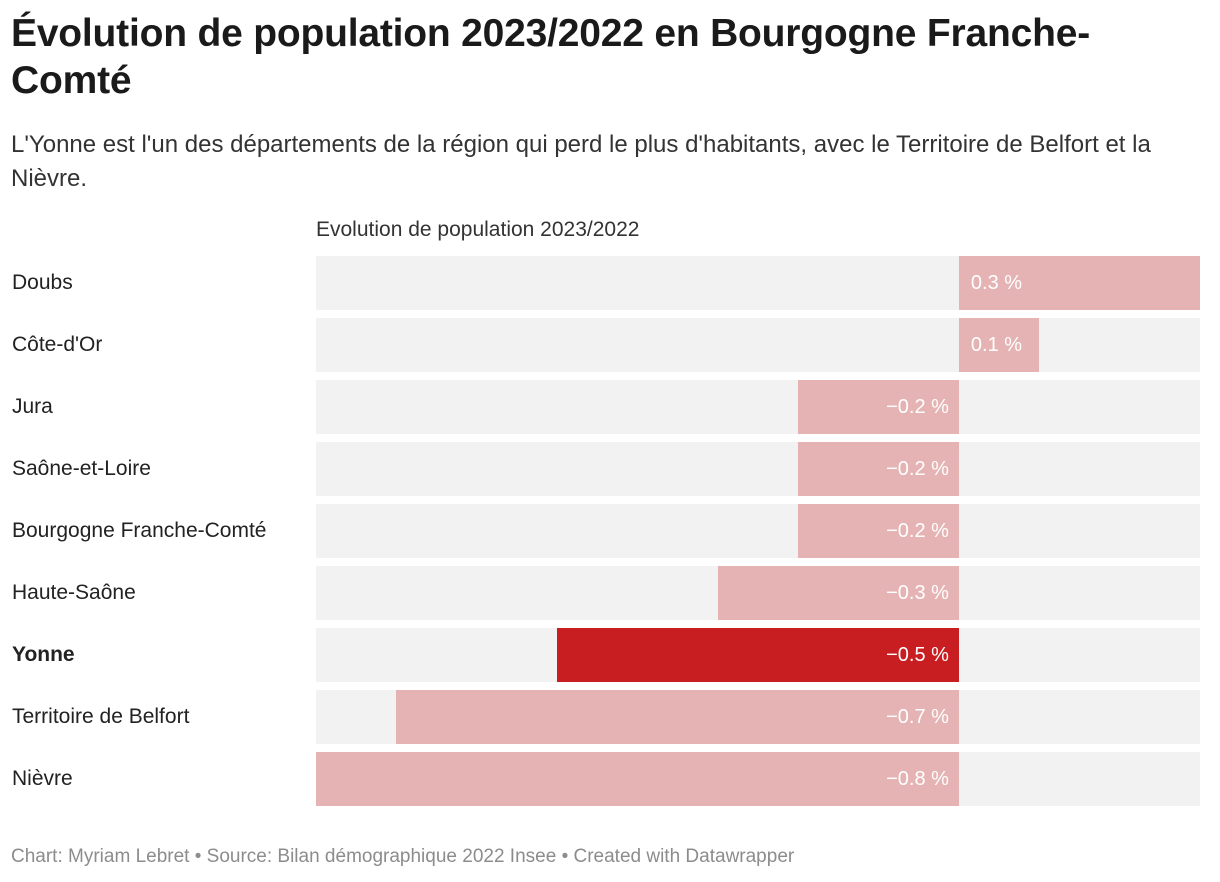 The width and height of the screenshot is (1220, 882). I want to click on category-label: Bourgogne Franche-Comté, so click(139, 530).